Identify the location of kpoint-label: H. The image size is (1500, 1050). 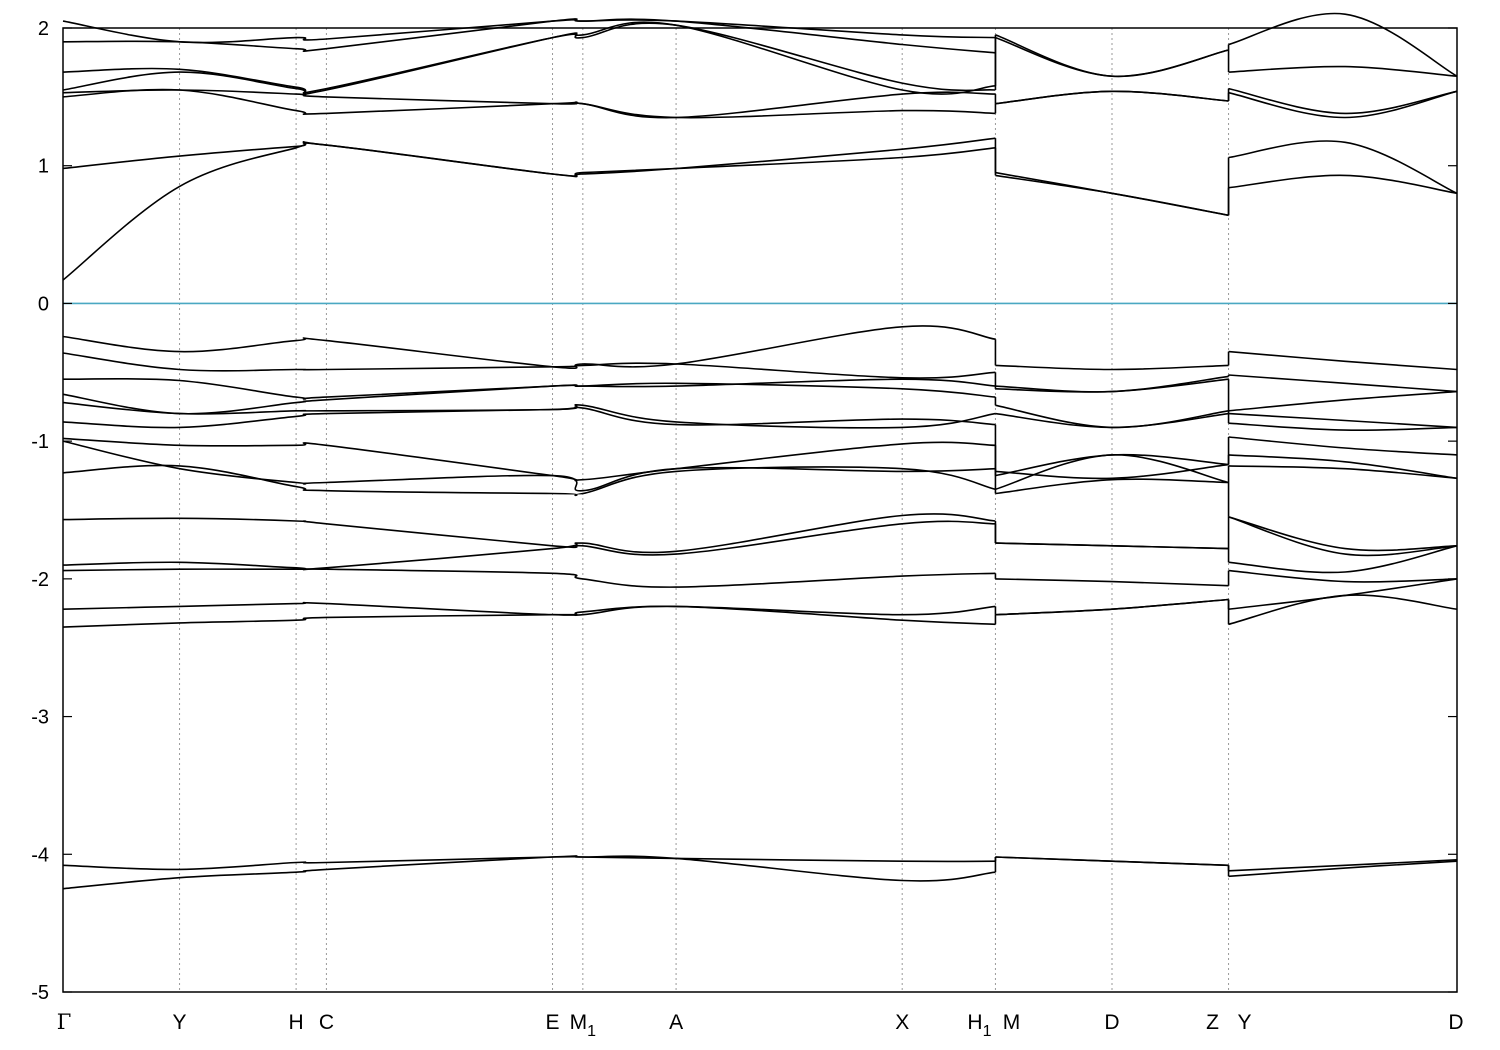
(296, 1022).